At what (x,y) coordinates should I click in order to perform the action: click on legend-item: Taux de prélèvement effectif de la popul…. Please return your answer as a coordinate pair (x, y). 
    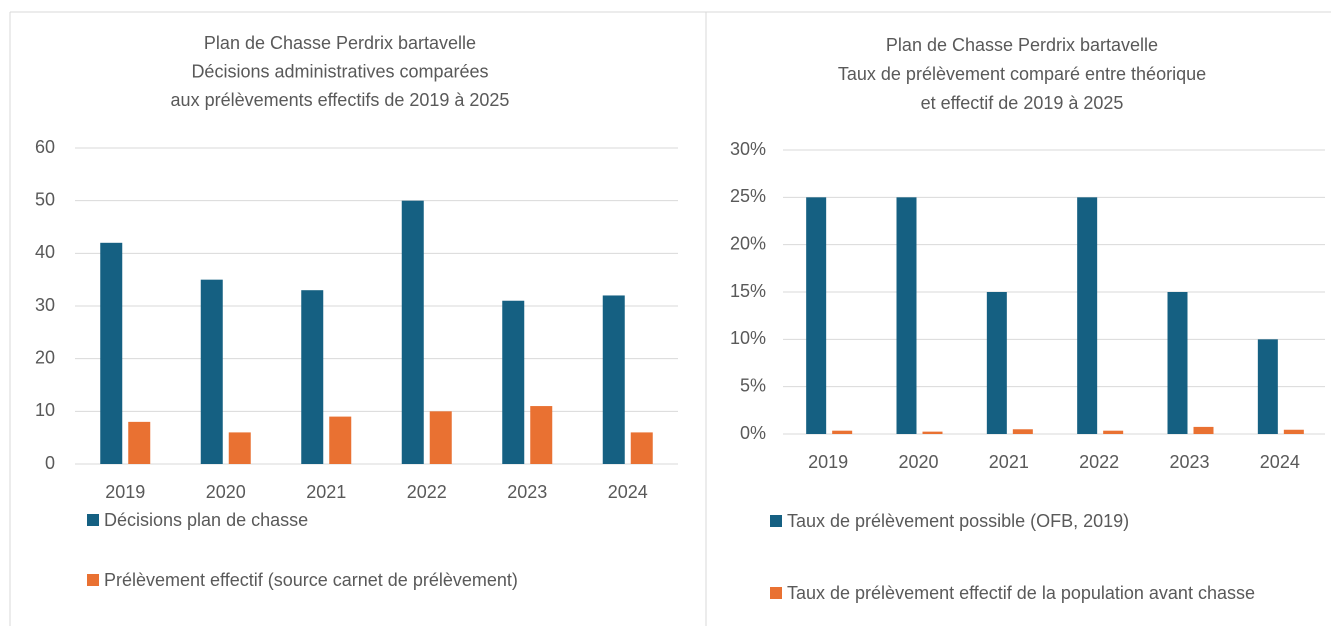
    Looking at the image, I should click on (1048, 593).